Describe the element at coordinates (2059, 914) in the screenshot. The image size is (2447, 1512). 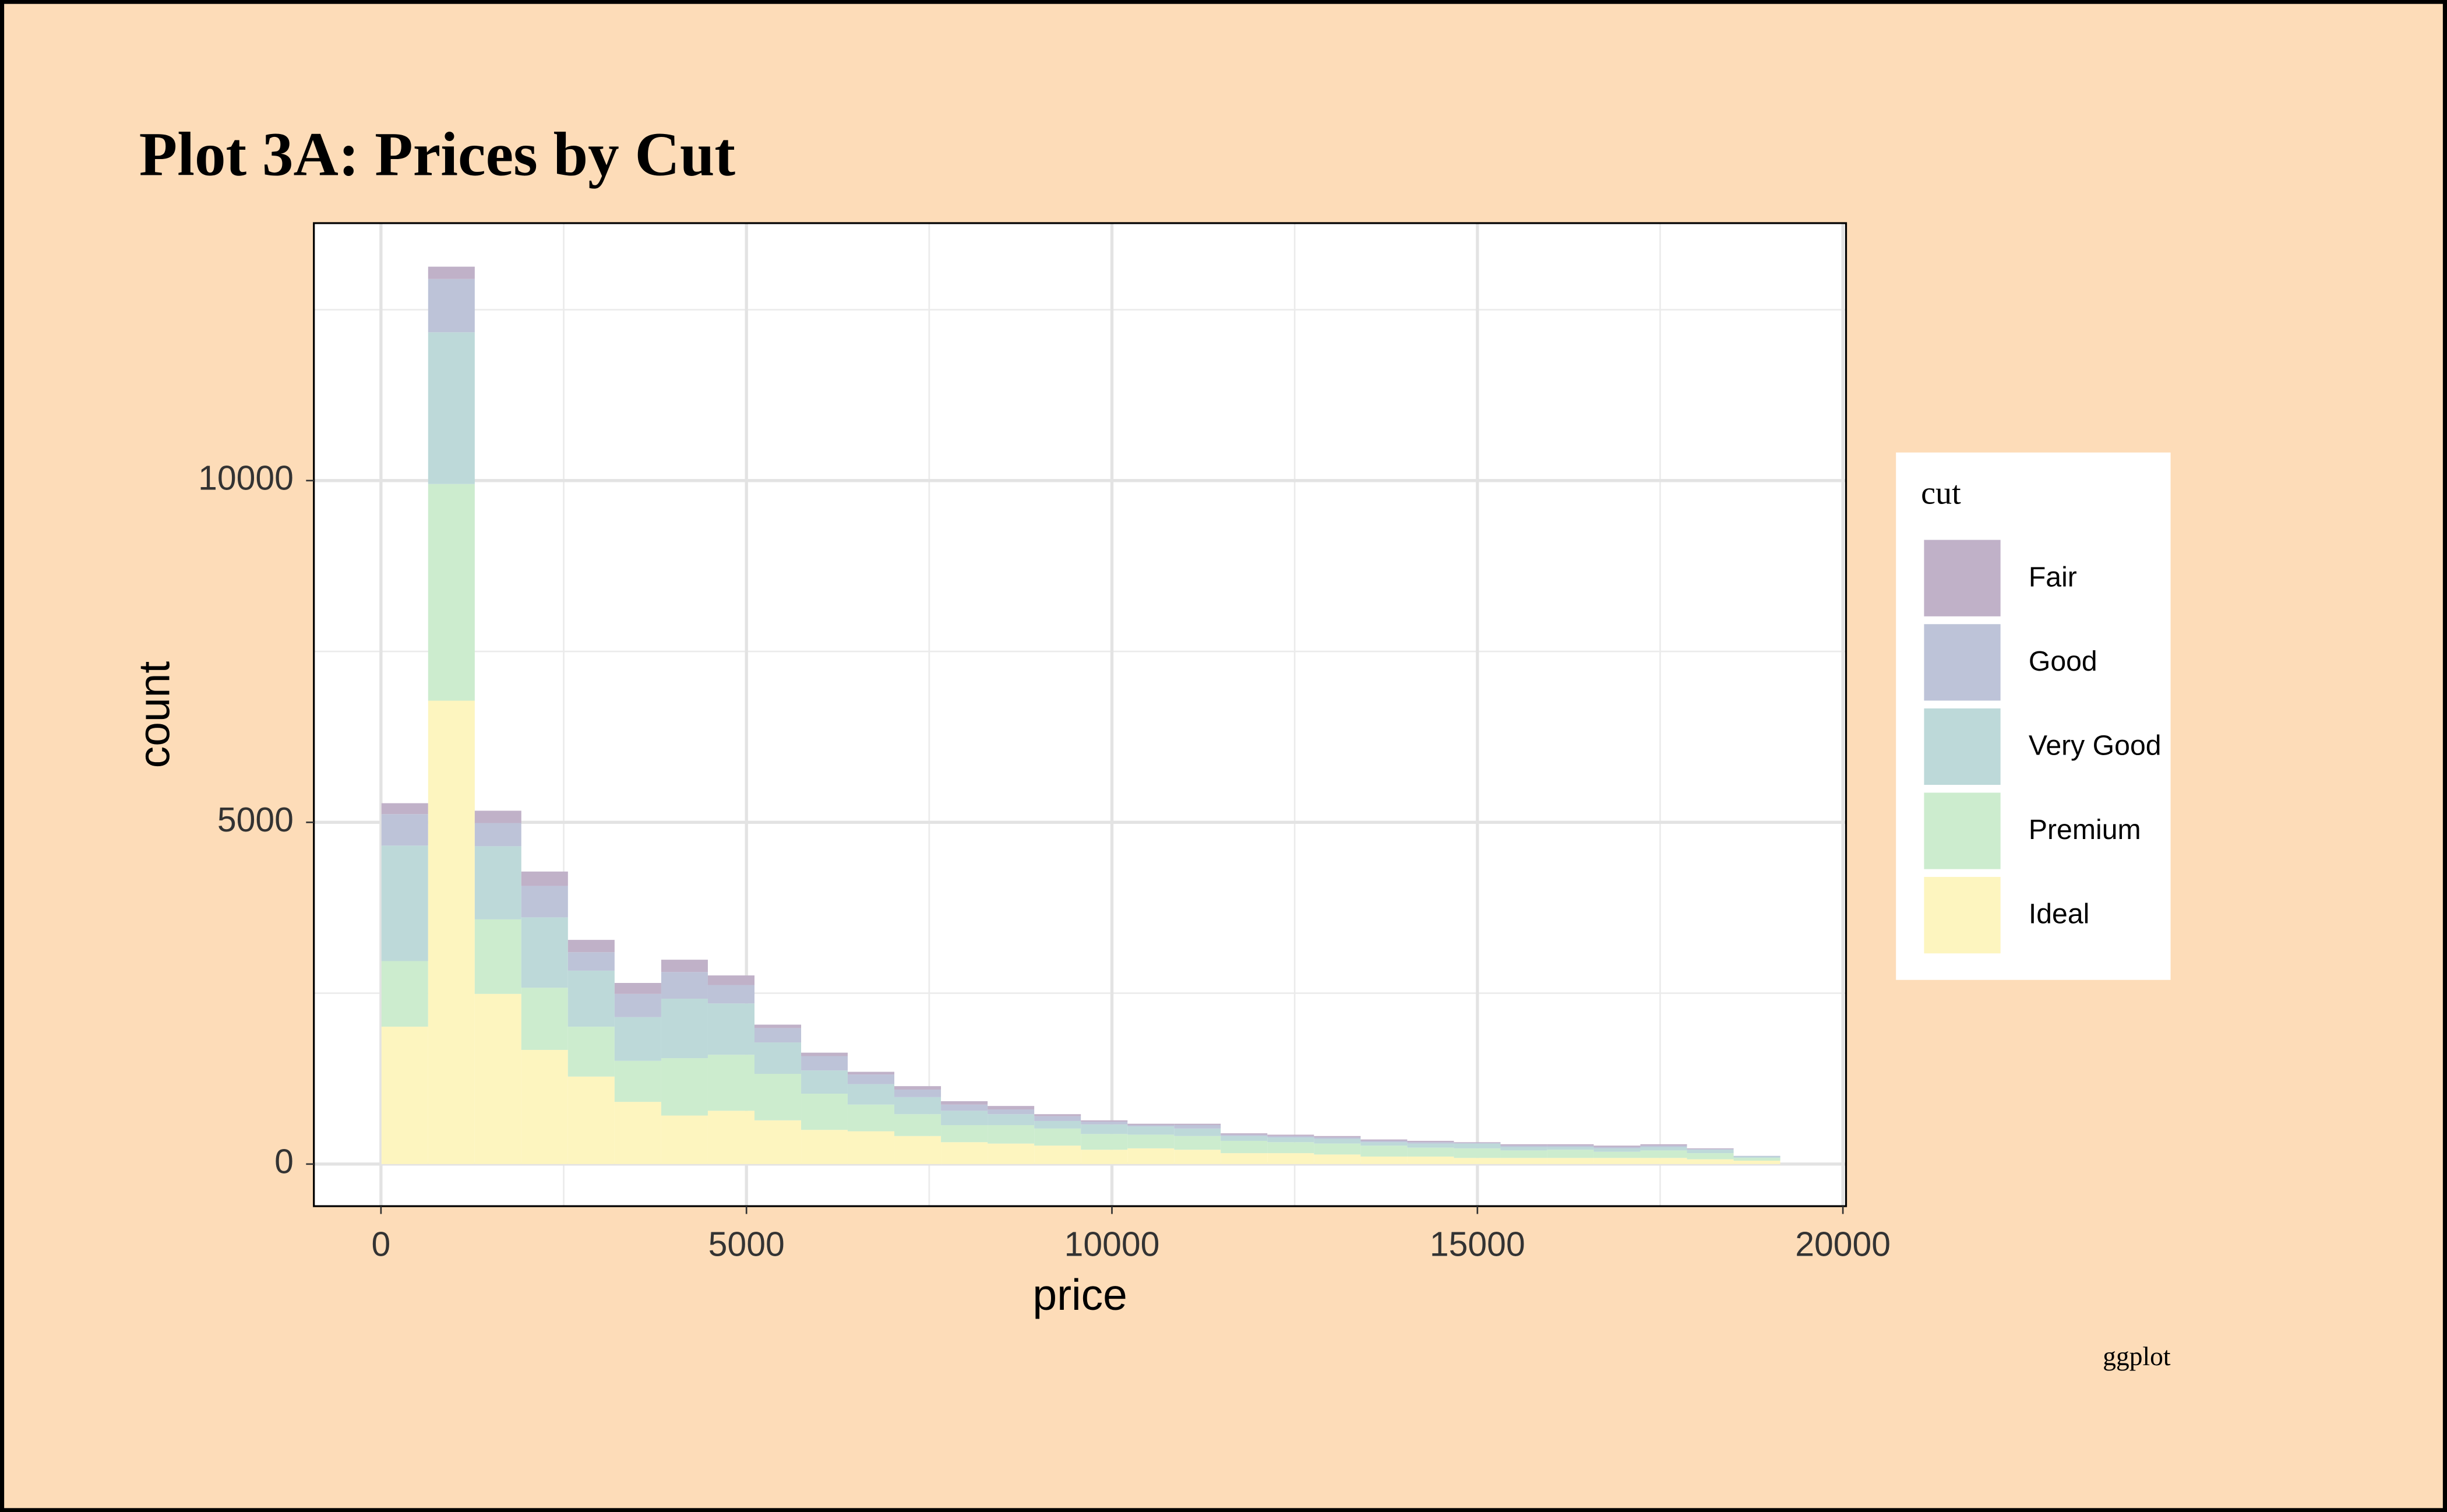
I see `legend-label: Ideal` at that location.